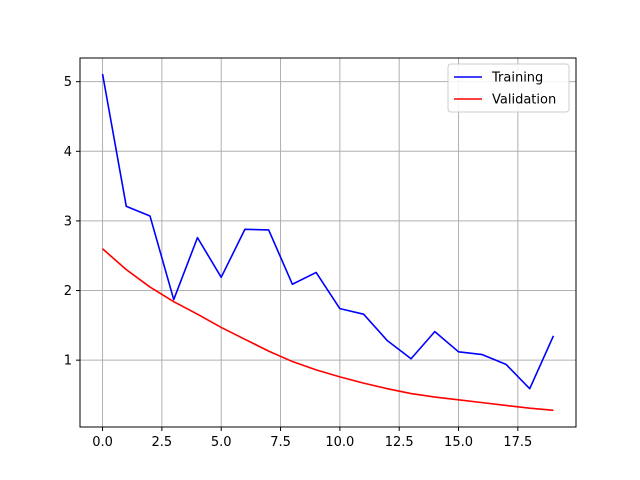 This screenshot has width=640, height=480. What do you see at coordinates (339, 442) in the screenshot?
I see `x-tick-label: 10.0` at bounding box center [339, 442].